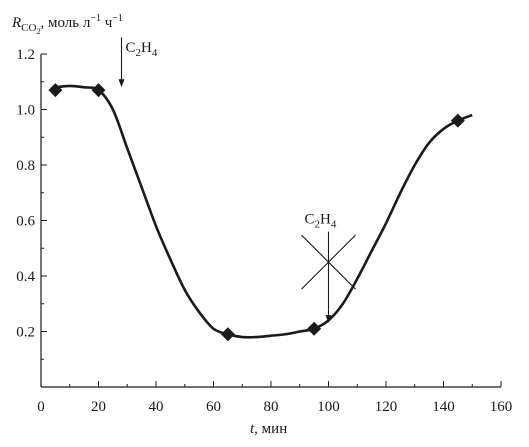 The height and width of the screenshot is (447, 529). Describe the element at coordinates (328, 262) in the screenshot. I see `annotation-cross-line` at that location.